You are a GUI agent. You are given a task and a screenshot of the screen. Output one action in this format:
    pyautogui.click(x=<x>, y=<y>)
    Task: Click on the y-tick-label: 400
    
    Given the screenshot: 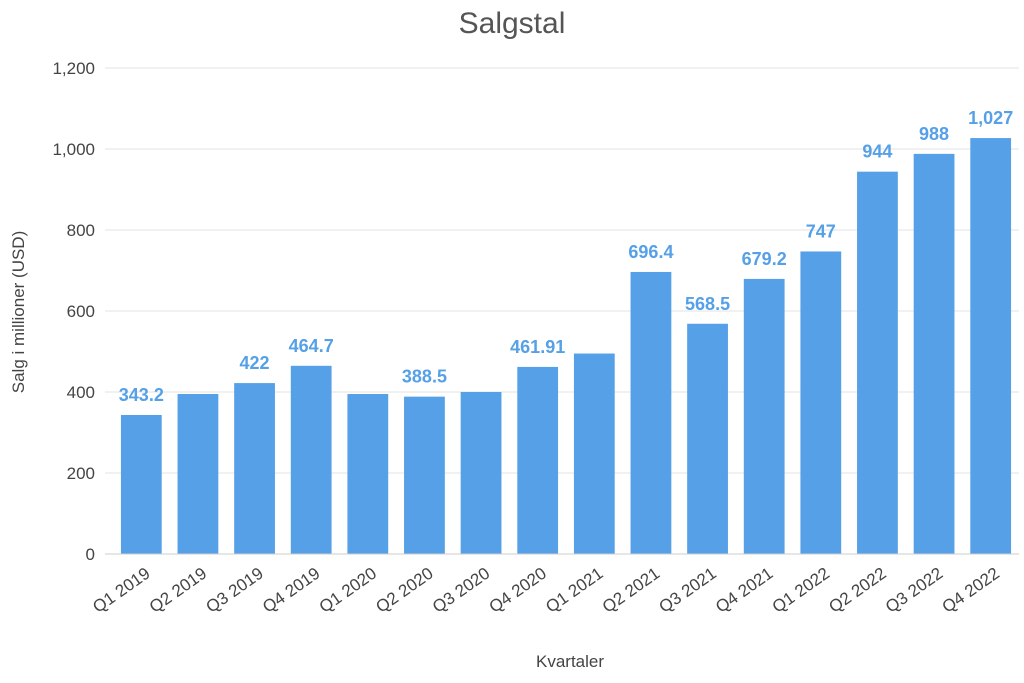 What is the action you would take?
    pyautogui.click(x=81, y=392)
    